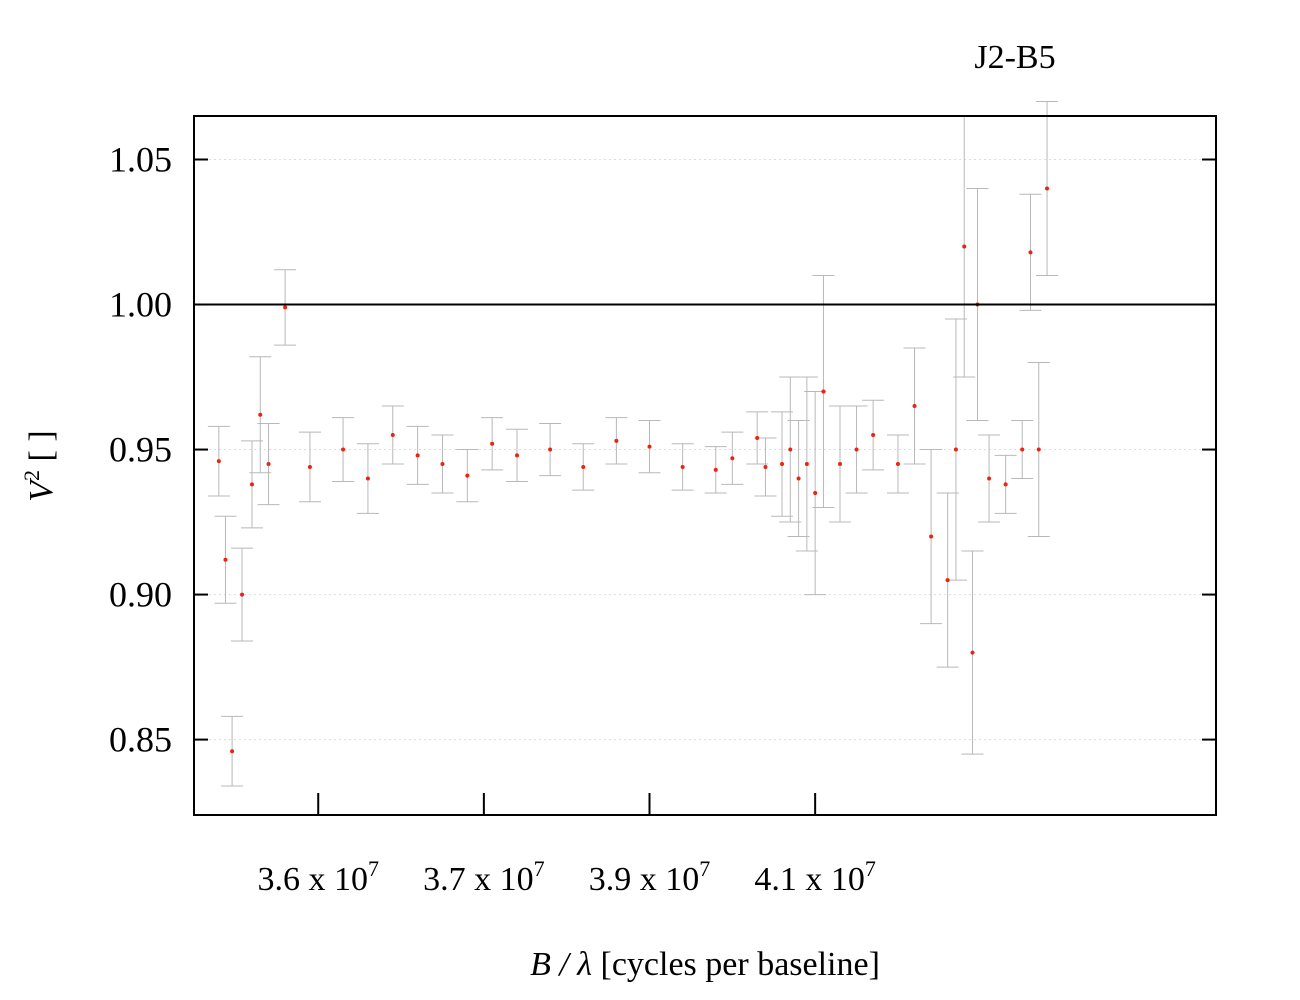  Describe the element at coordinates (312, 879) in the screenshot. I see `x-tick-label-mantissa: 3.6 x 10` at that location.